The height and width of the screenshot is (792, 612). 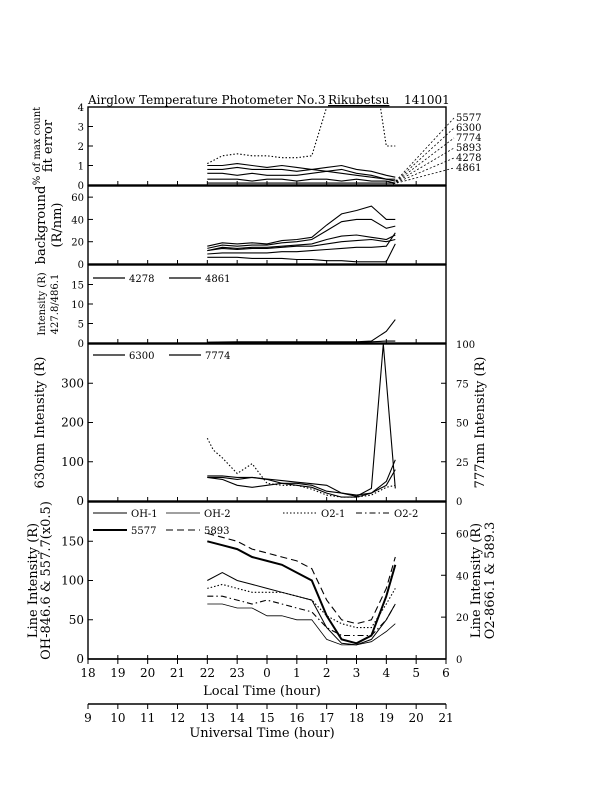 What do you see at coordinates (76, 620) in the screenshot?
I see `y-tick-label: 50` at bounding box center [76, 620].